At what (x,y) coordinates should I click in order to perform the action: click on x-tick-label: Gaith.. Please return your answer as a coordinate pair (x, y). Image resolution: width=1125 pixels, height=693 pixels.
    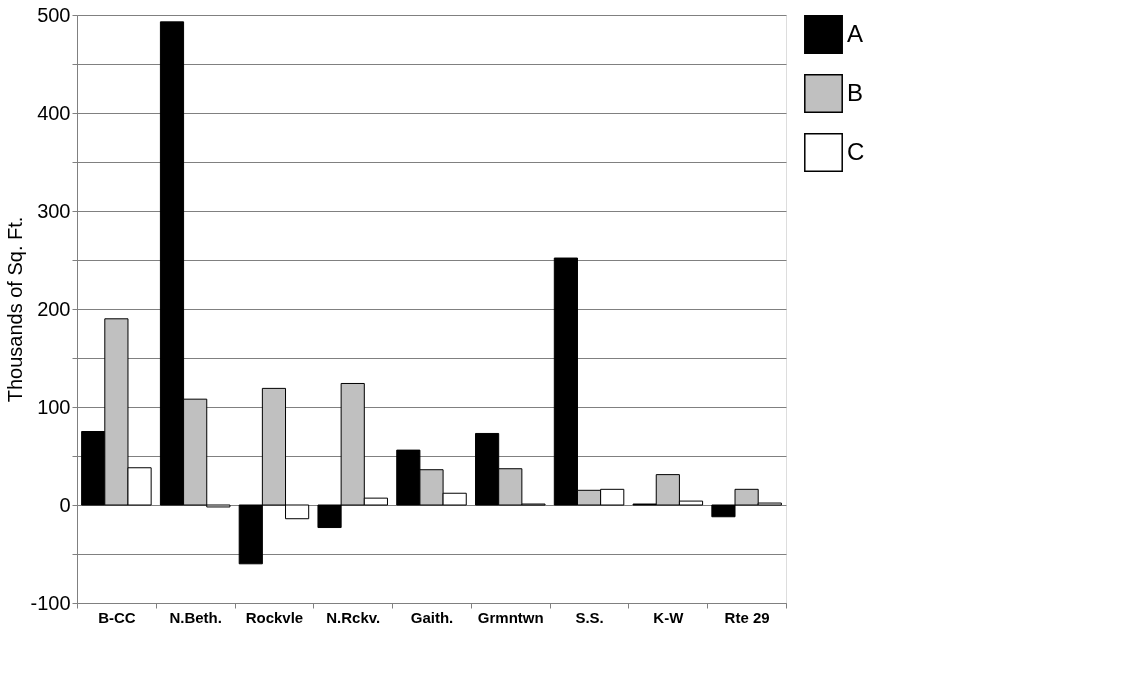
    Looking at the image, I should click on (432, 617).